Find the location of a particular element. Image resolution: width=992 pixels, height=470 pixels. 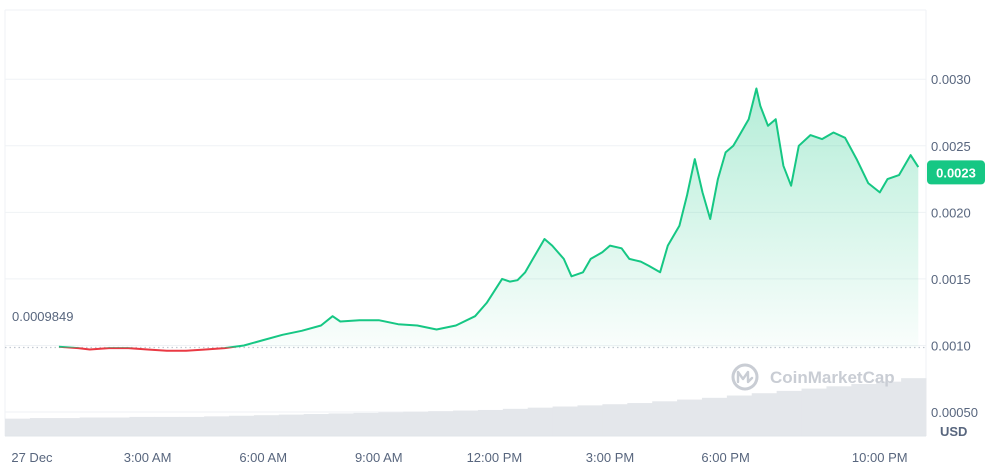

y-tick-label: 0.0020 is located at coordinates (951, 212).